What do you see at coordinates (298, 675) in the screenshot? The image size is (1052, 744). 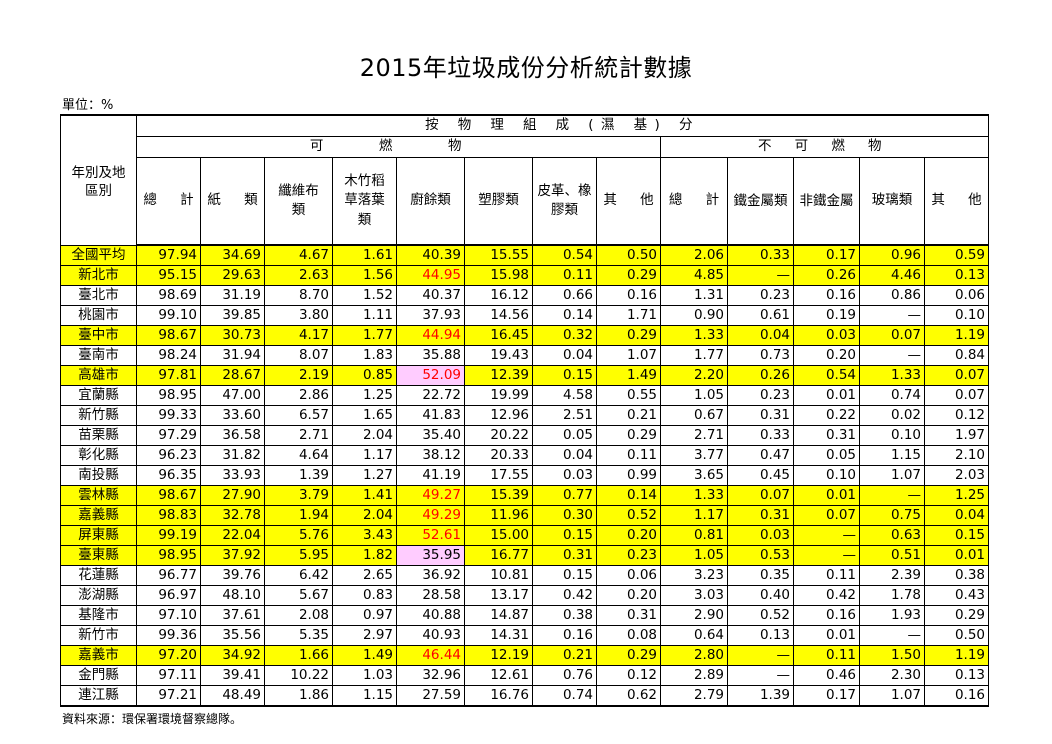 I see `cell-textile: 10.22` at bounding box center [298, 675].